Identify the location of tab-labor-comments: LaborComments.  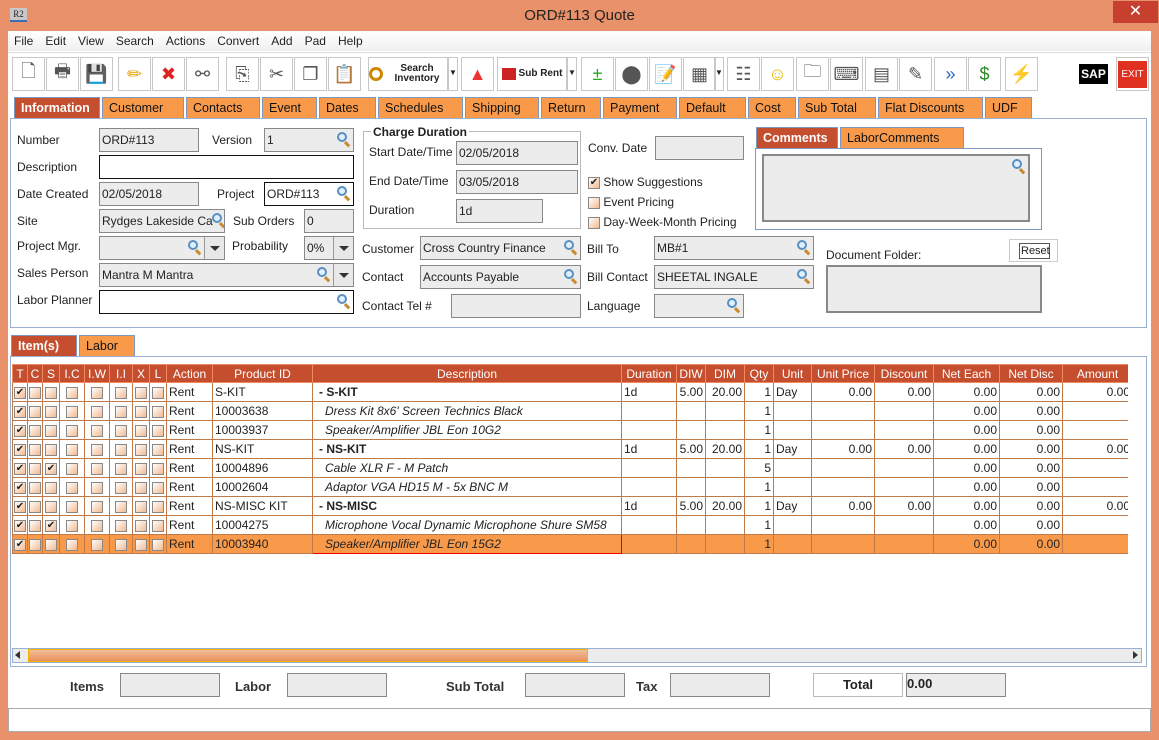
(902, 138).